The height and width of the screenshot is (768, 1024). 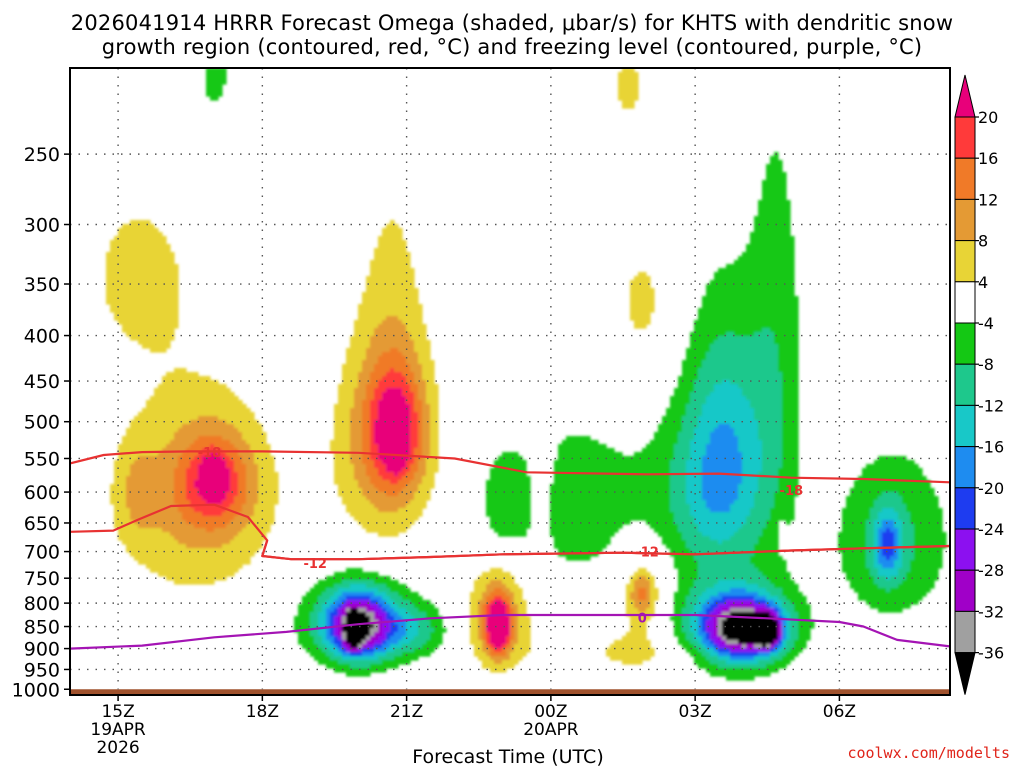 What do you see at coordinates (42, 155) in the screenshot?
I see `y-tick-label: 250` at bounding box center [42, 155].